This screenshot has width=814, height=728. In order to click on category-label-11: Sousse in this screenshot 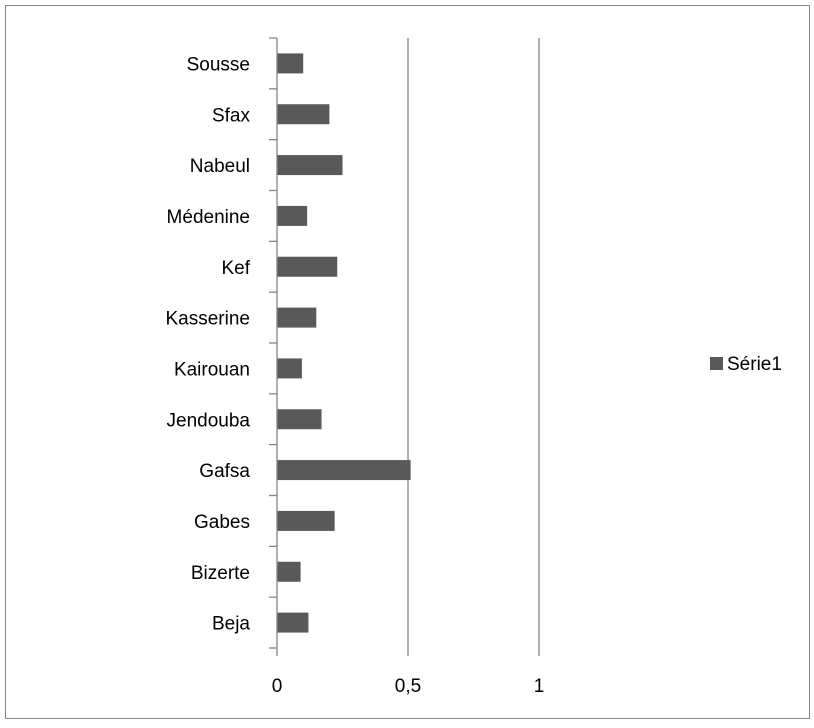, I will do `click(218, 64)`.